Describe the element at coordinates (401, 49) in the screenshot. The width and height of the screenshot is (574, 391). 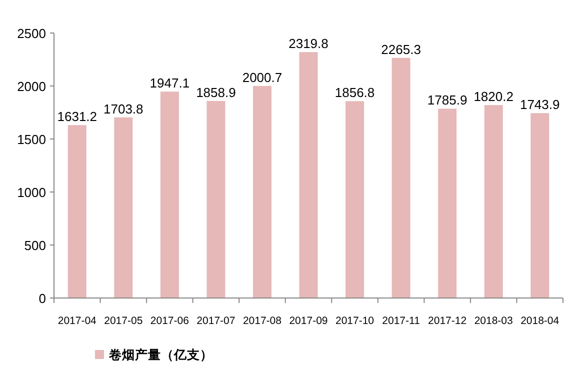
I see `data-label: 2265.3` at that location.